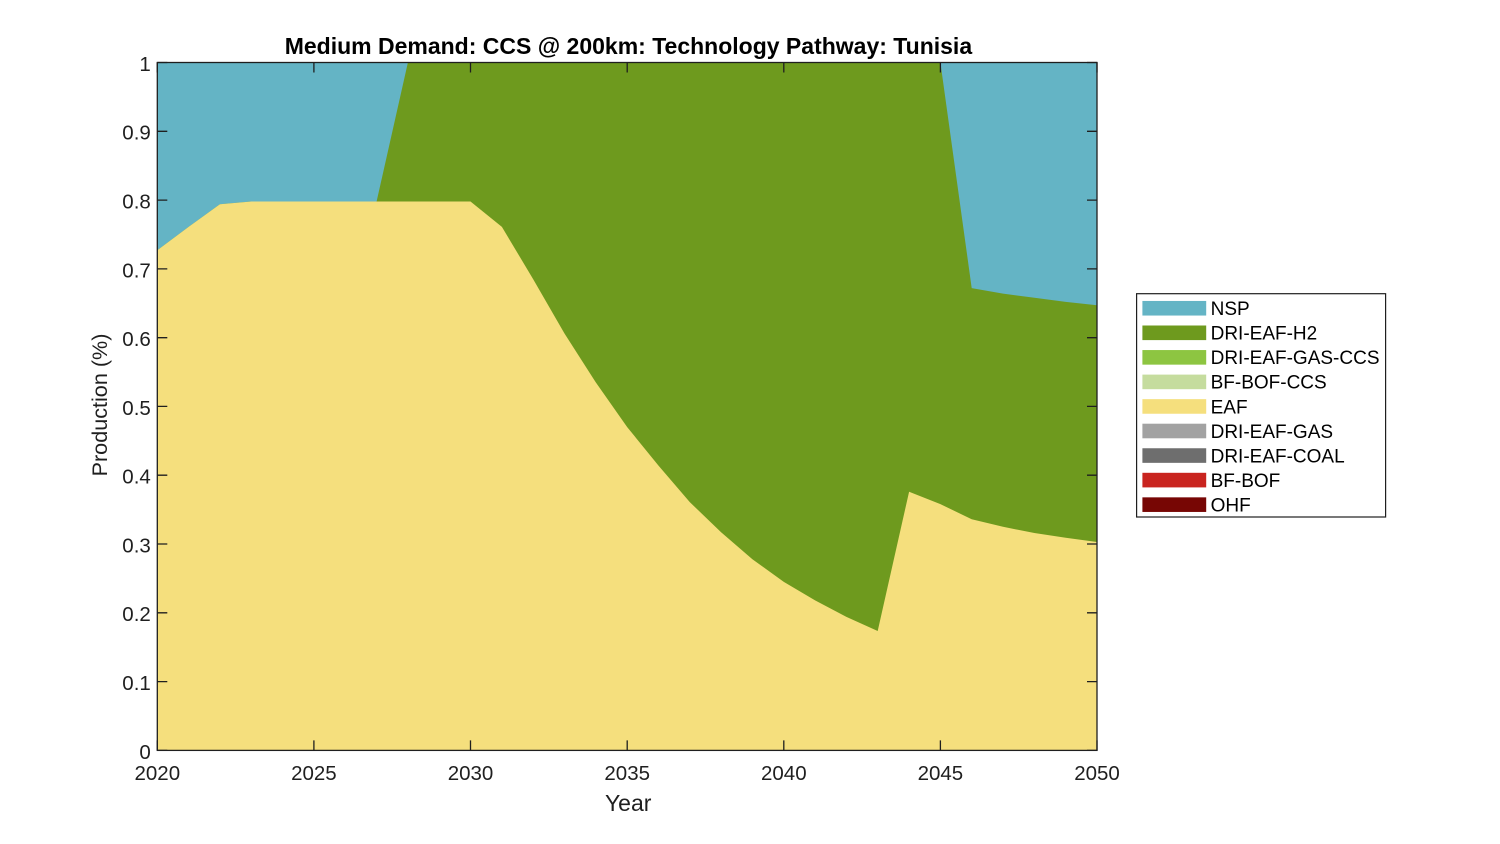 This screenshot has width=1500, height=844. I want to click on svg-text: 2045, so click(941, 773).